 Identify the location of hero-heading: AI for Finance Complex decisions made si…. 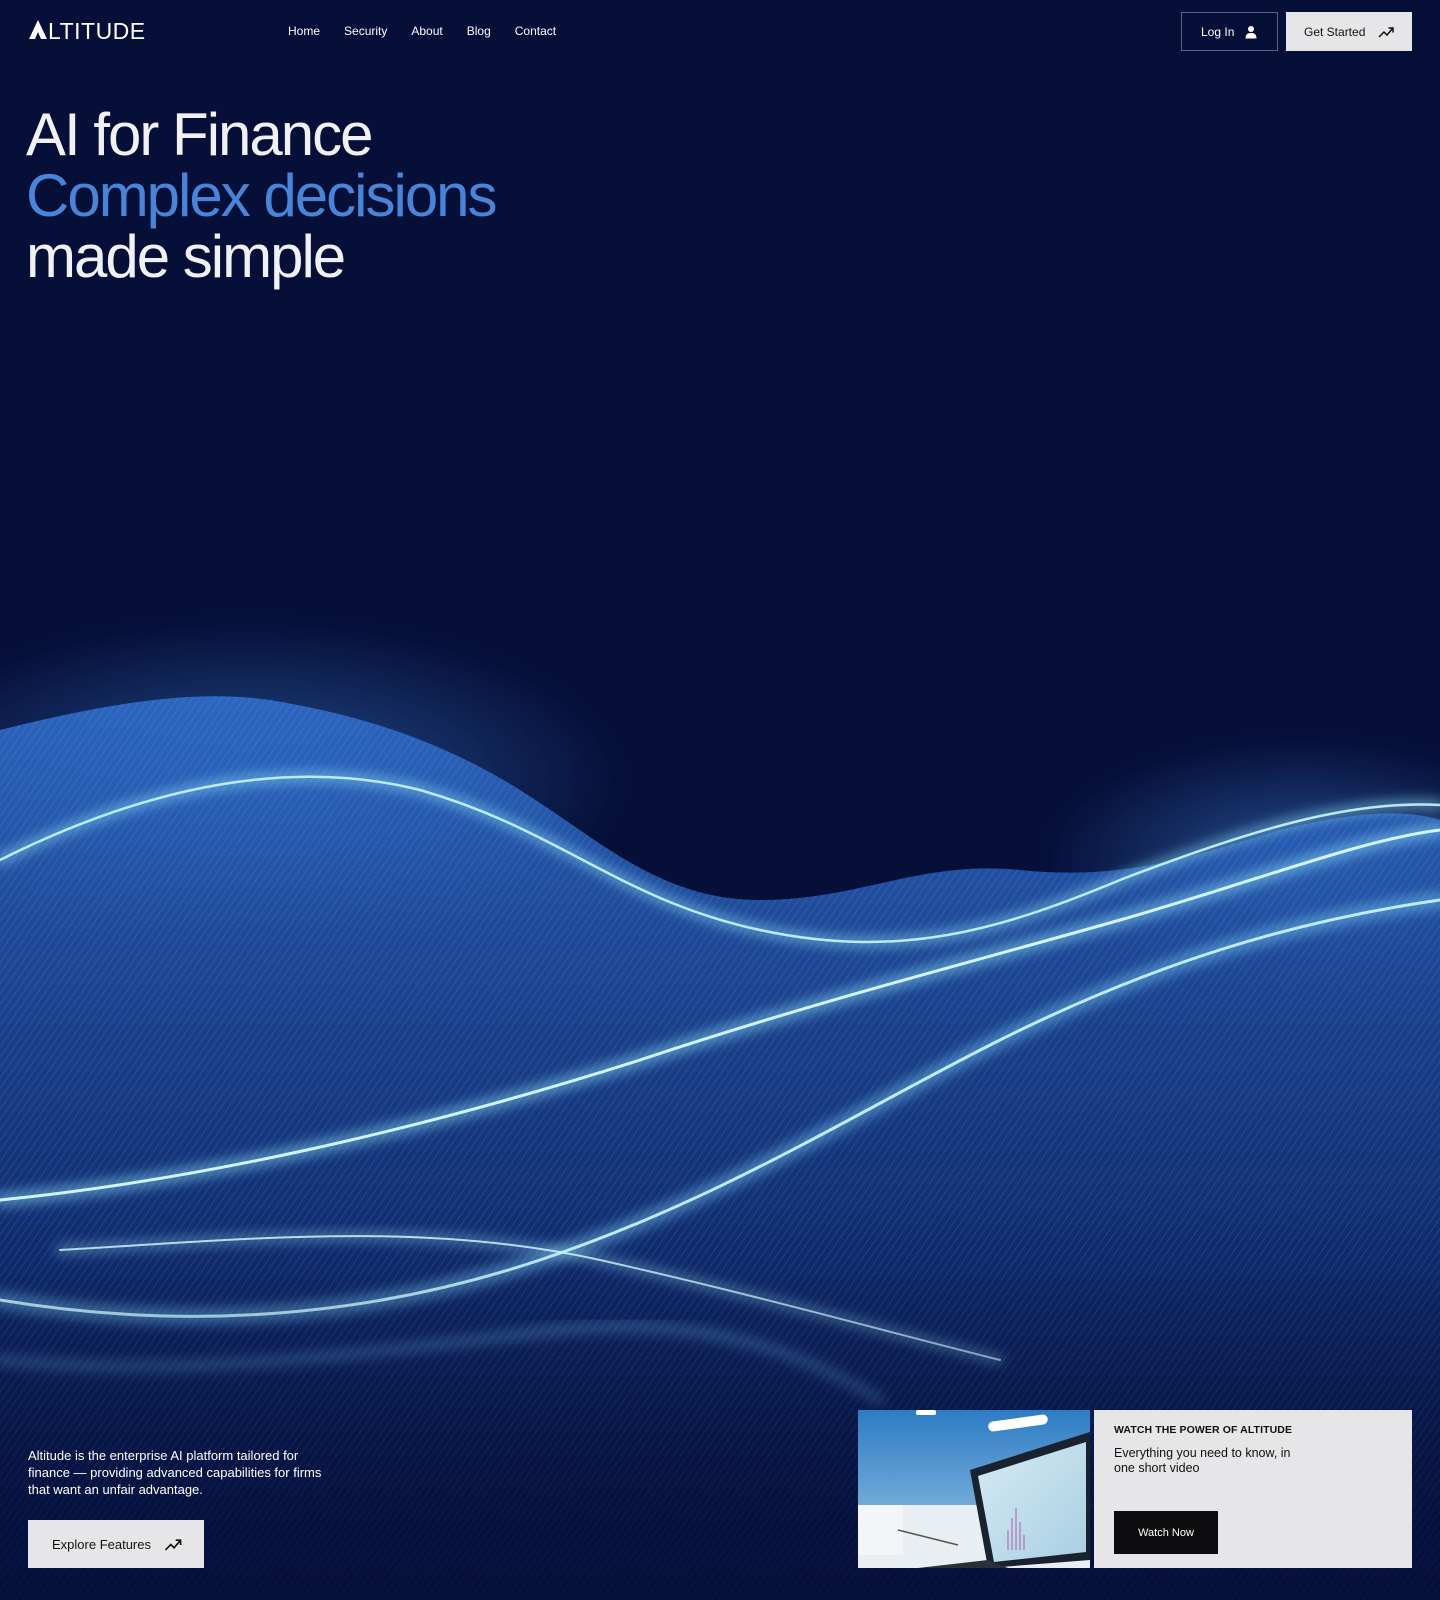
(262, 195).